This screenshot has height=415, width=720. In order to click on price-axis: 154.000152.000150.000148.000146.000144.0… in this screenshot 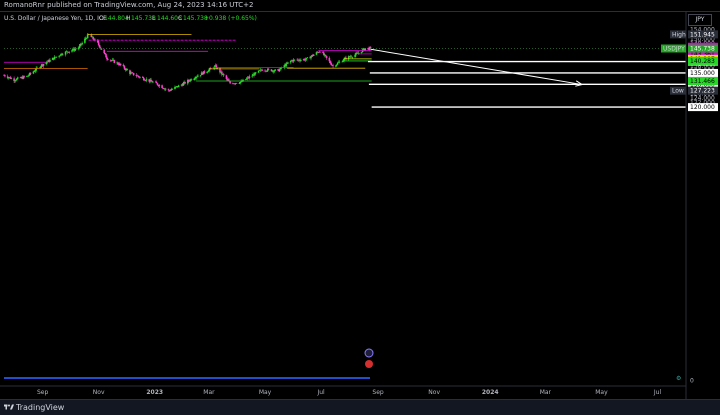, I will do `click(690, 205)`.